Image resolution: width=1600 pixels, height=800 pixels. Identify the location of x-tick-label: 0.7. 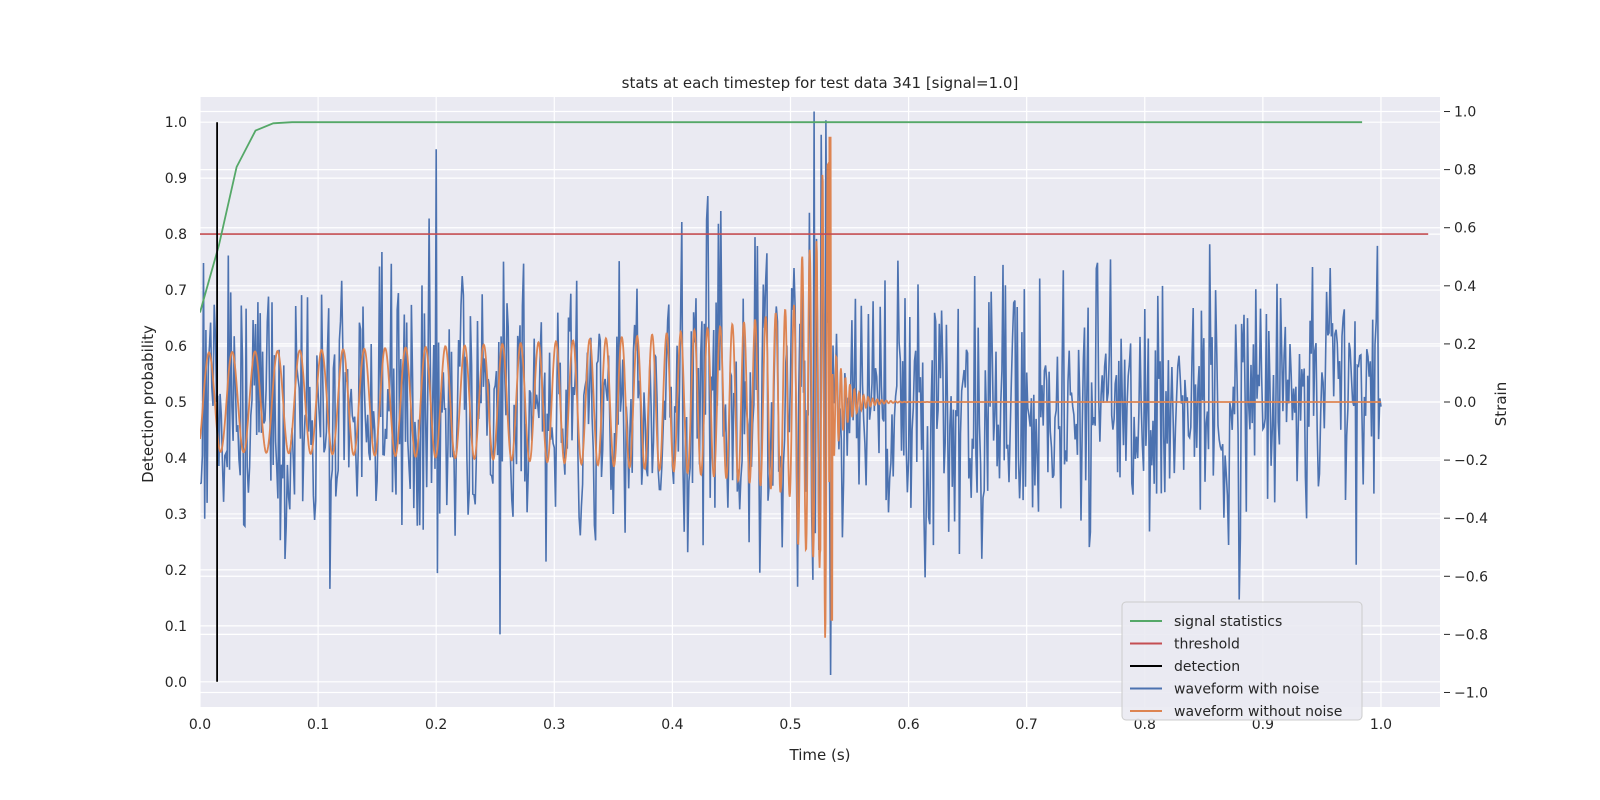
(1027, 725).